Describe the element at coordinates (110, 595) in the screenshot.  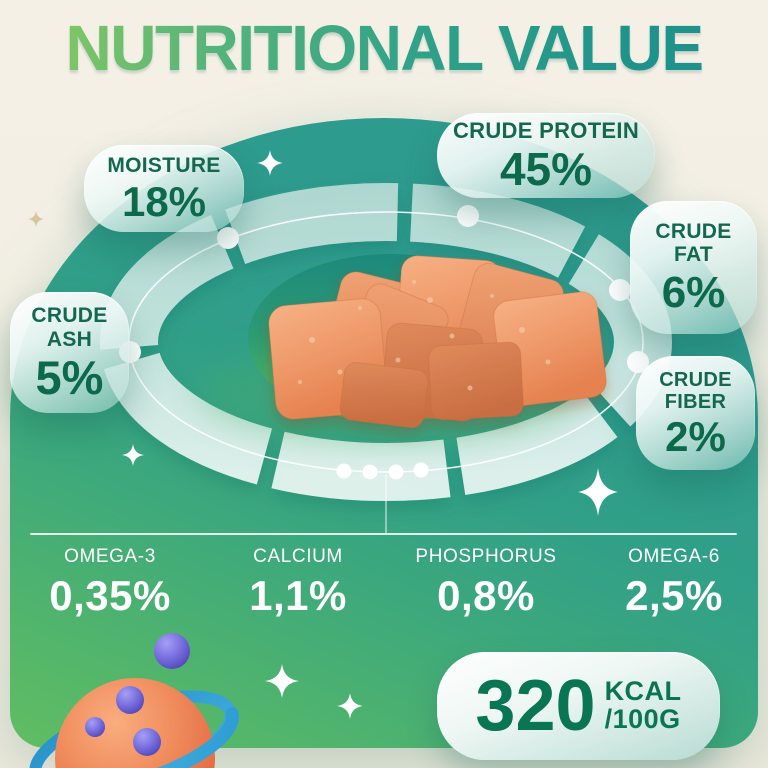
I see `mineral-value: 0,35%` at that location.